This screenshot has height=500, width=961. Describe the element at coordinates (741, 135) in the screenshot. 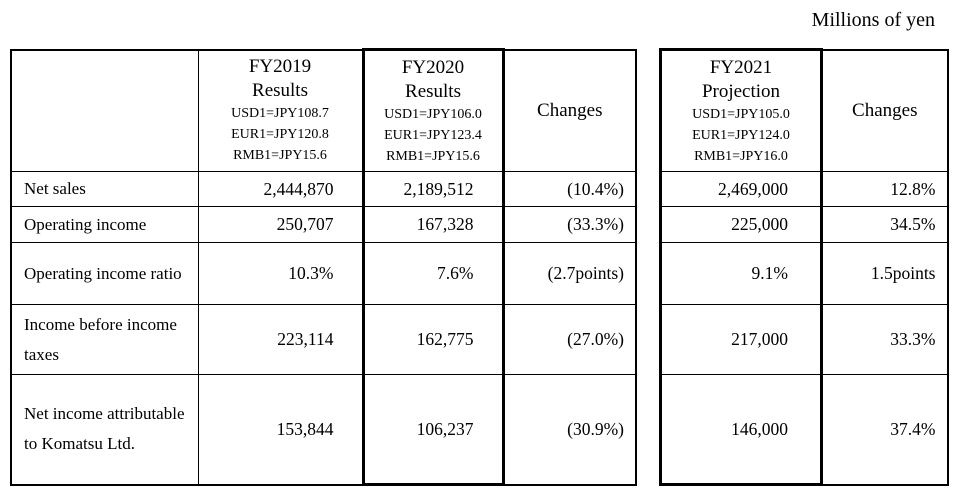

I see `fy2021-eur-rate: EUR1=JPY124.0` at that location.